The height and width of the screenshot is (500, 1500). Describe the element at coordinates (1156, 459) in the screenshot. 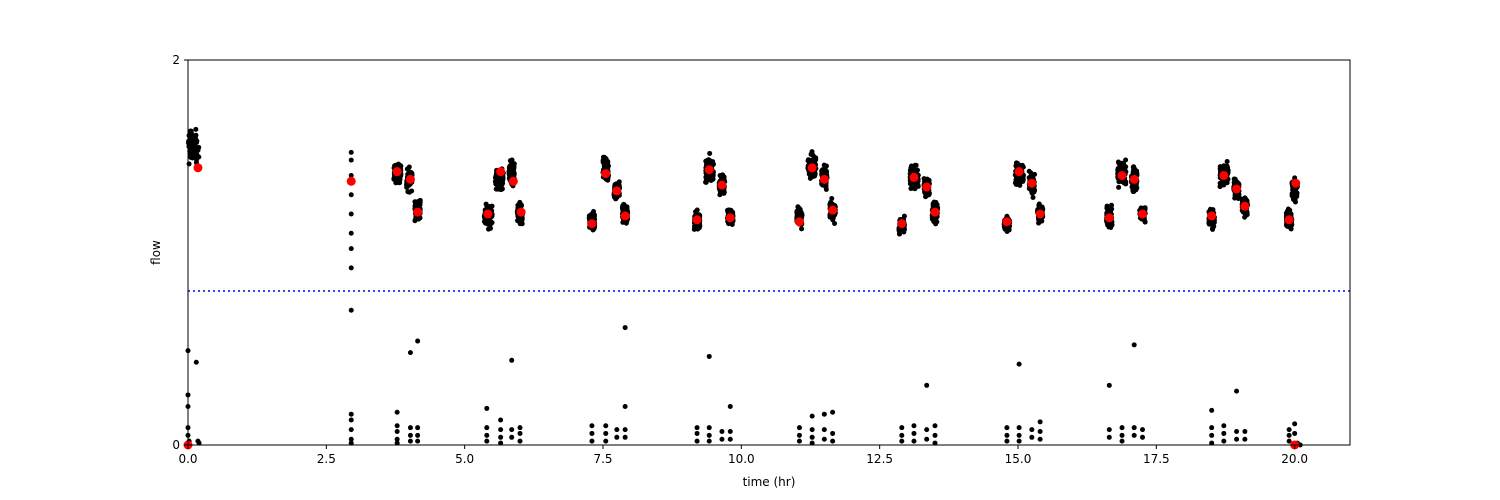

I see `x-tick-label: 17.5` at that location.